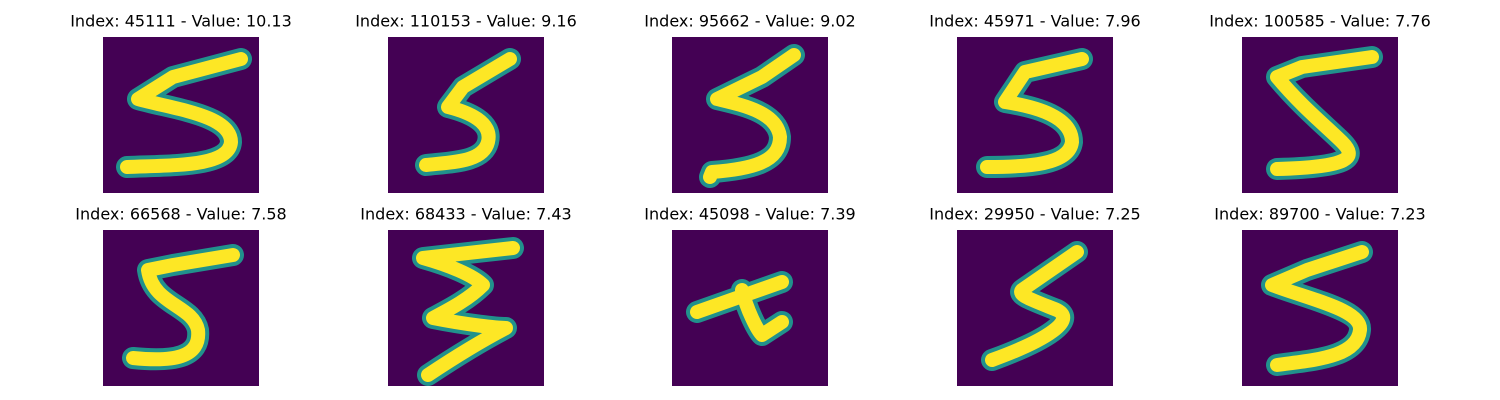 Image resolution: width=1500 pixels, height=400 pixels. What do you see at coordinates (181, 21) in the screenshot?
I see `panel-title: Index: 45111 - Value: 10.13` at bounding box center [181, 21].